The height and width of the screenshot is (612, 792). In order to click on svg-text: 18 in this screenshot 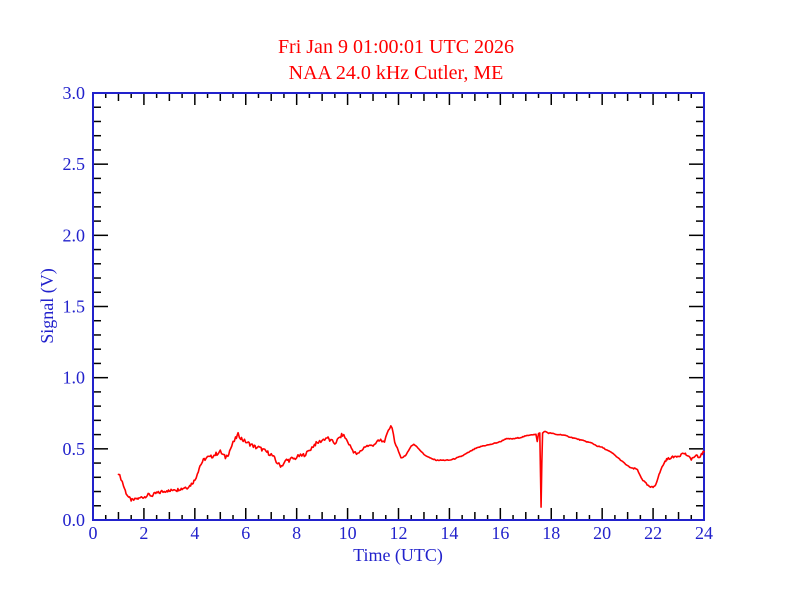, I will do `click(551, 533)`.